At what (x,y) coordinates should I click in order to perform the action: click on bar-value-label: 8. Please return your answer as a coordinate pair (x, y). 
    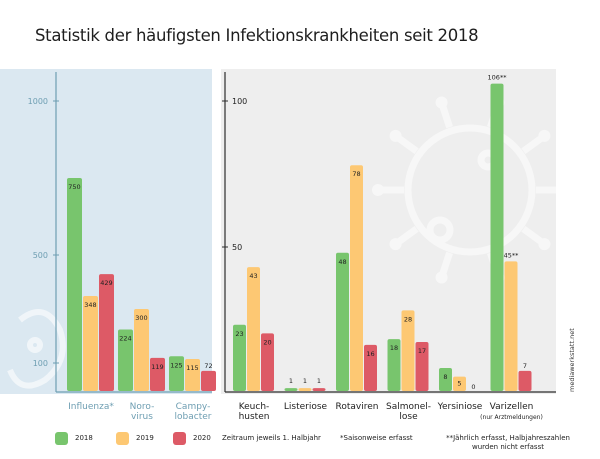
    Looking at the image, I should click on (445, 377).